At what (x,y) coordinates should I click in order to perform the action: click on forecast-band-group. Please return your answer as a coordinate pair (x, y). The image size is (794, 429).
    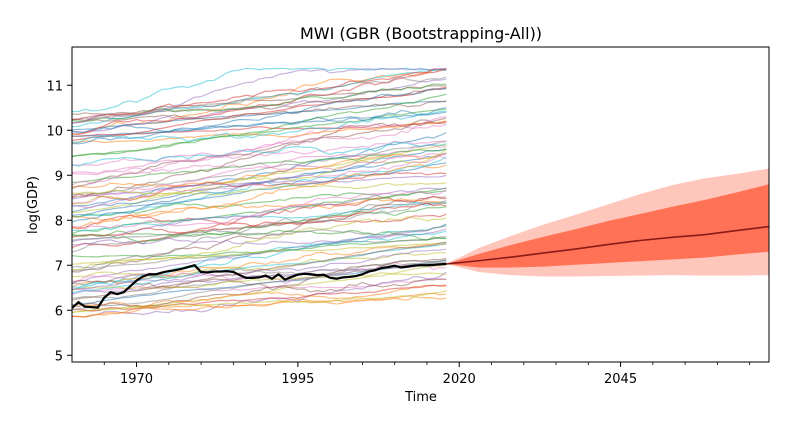
    Looking at the image, I should click on (607, 222).